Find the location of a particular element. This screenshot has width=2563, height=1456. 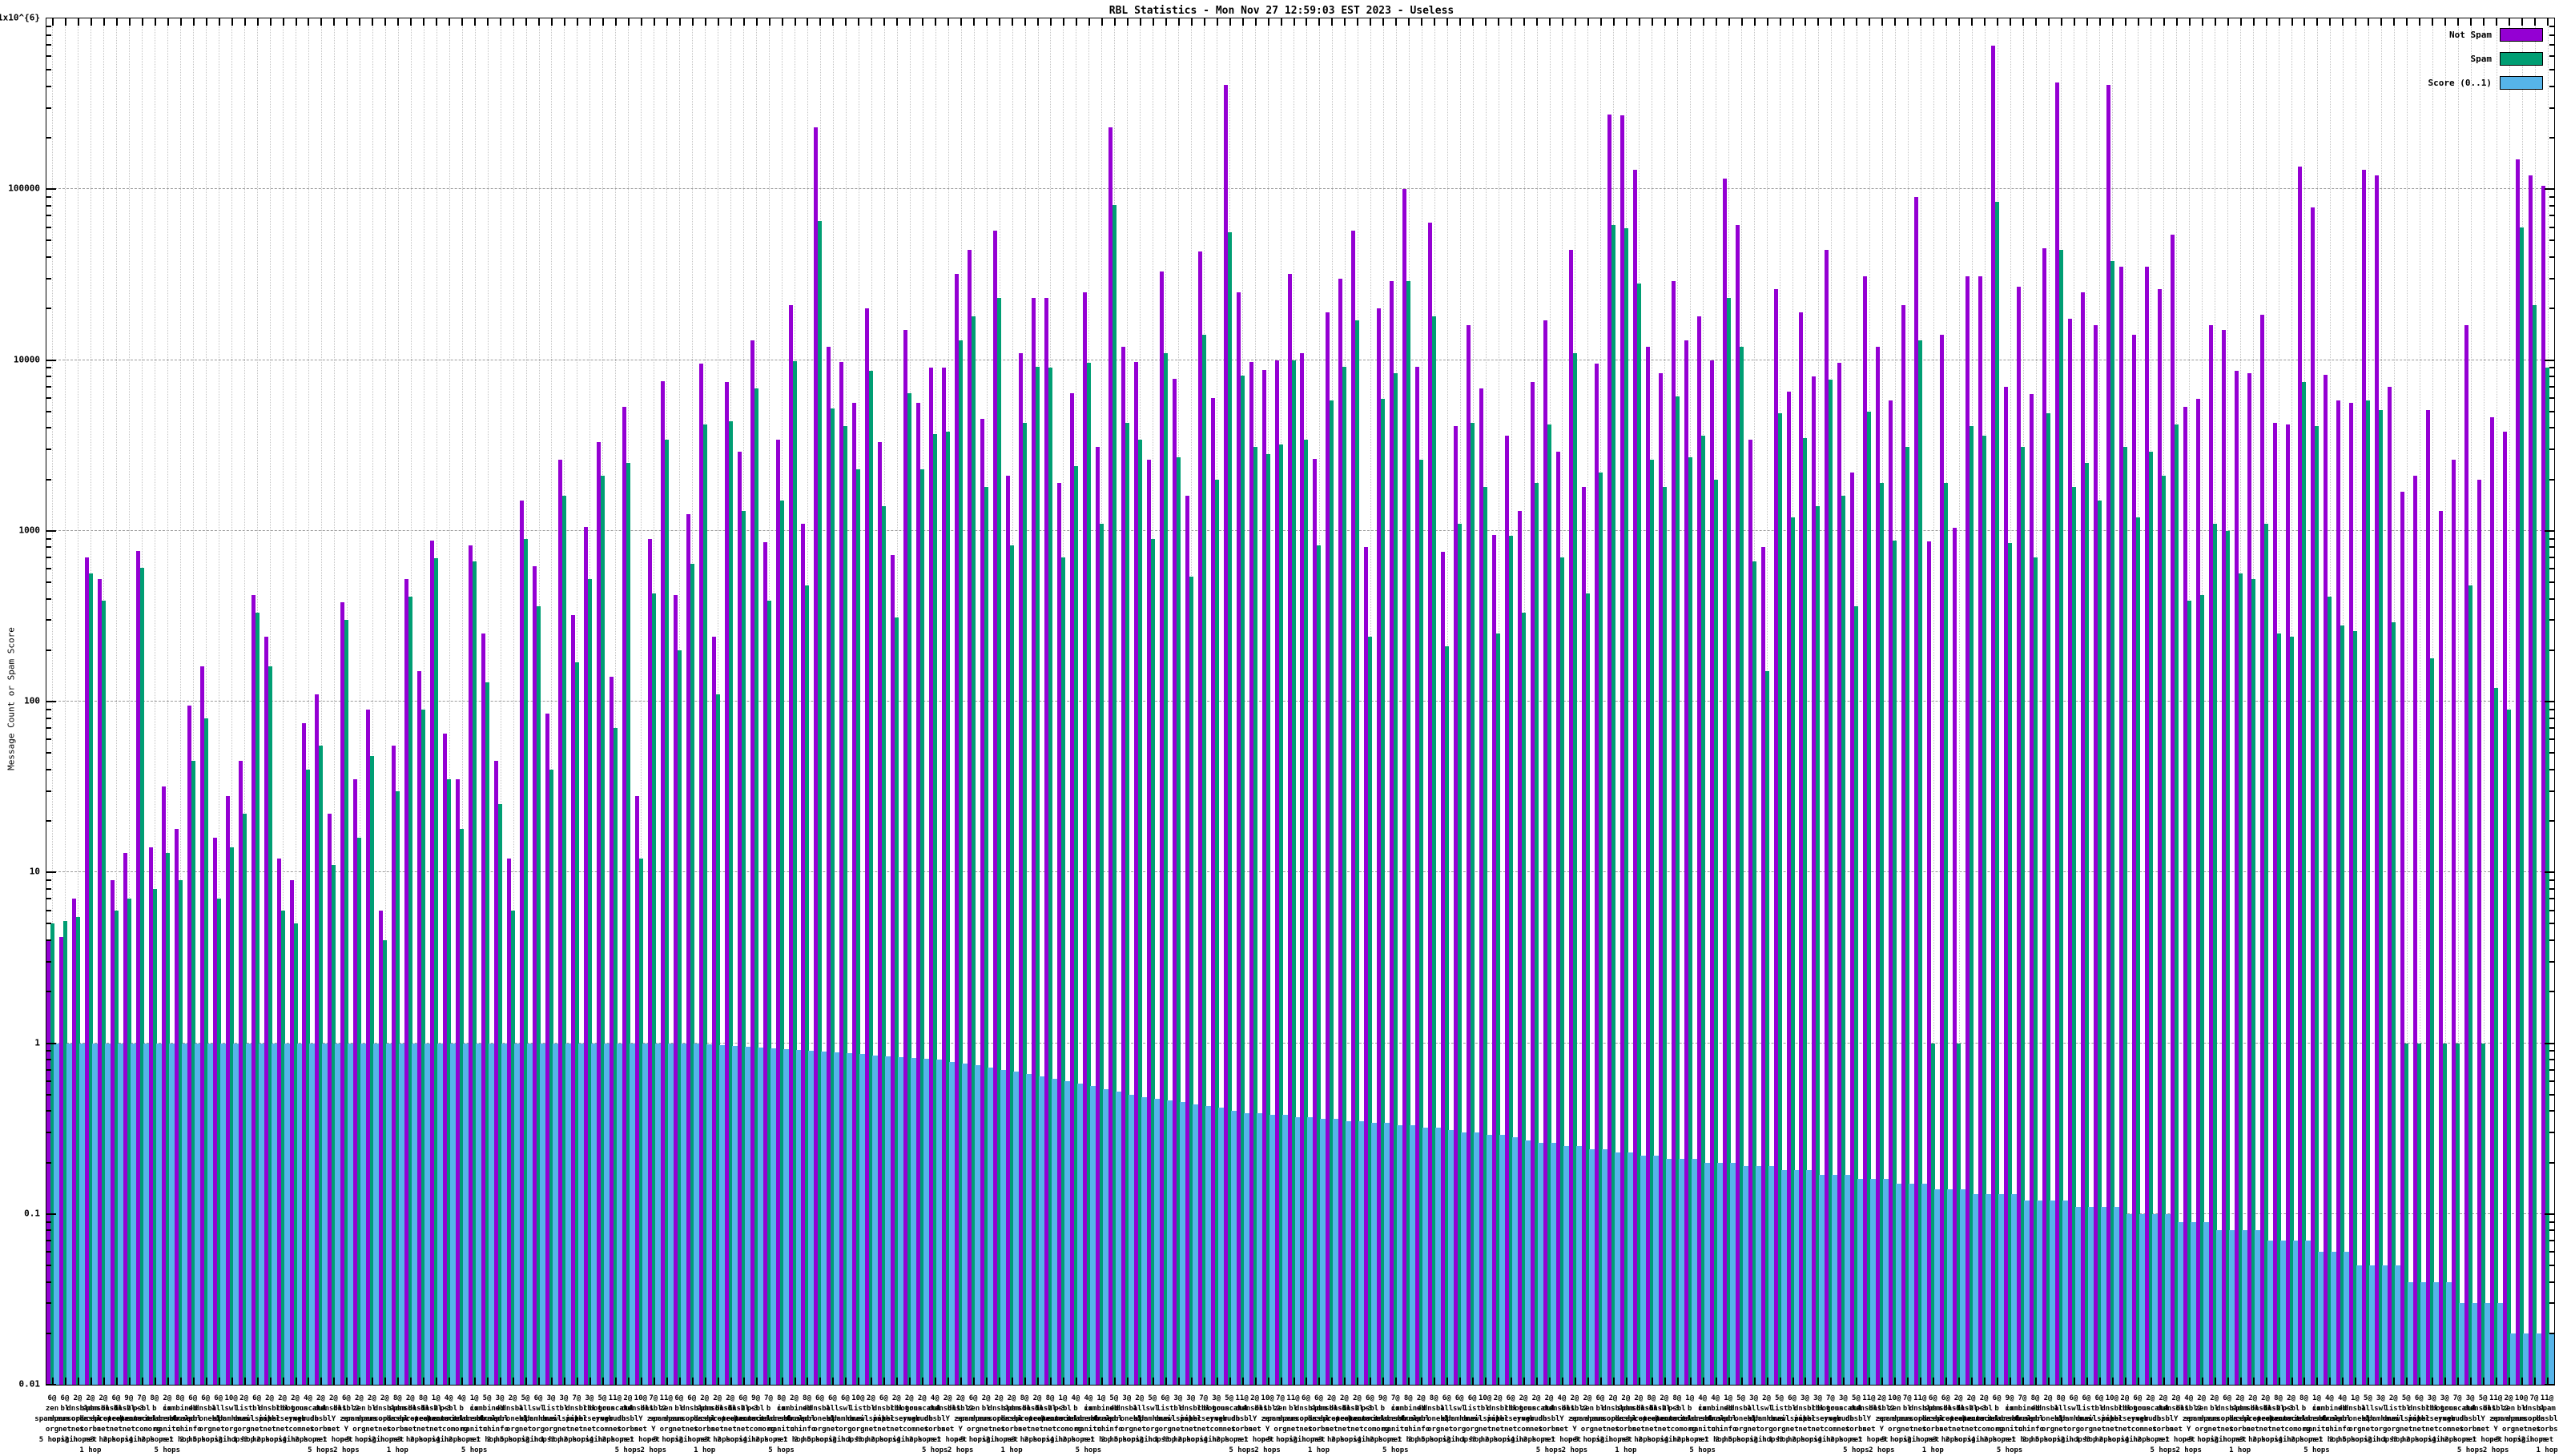

x-category-label: 6@ psbl surriel com 4 hops is located at coordinates (1370, 1419).